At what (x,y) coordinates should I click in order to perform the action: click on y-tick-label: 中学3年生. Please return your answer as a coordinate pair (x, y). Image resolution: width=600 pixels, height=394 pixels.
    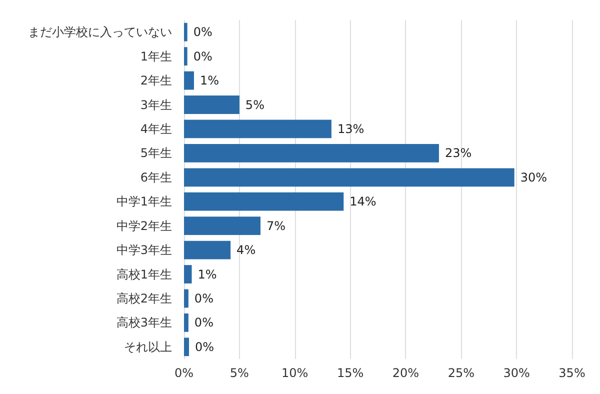
    Looking at the image, I should click on (144, 250).